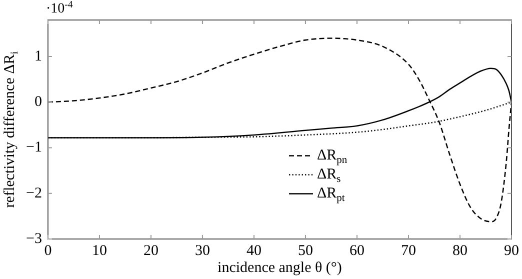 The image size is (522, 279). What do you see at coordinates (460, 250) in the screenshot?
I see `x-tick-label: 80` at bounding box center [460, 250].